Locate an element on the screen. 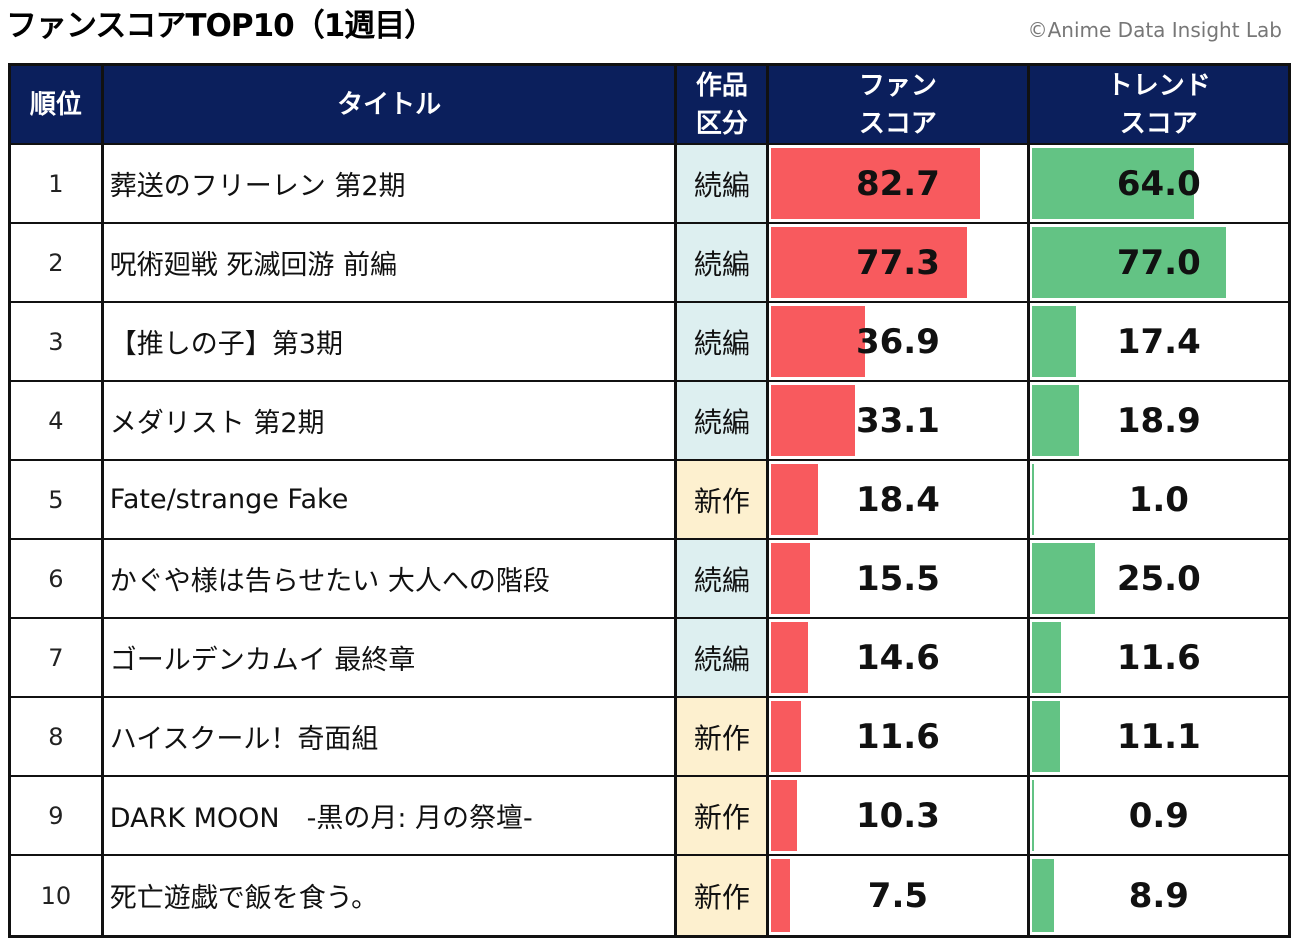 This screenshot has height=944, width=1302. fan-score-value: 7.5 is located at coordinates (898, 895).